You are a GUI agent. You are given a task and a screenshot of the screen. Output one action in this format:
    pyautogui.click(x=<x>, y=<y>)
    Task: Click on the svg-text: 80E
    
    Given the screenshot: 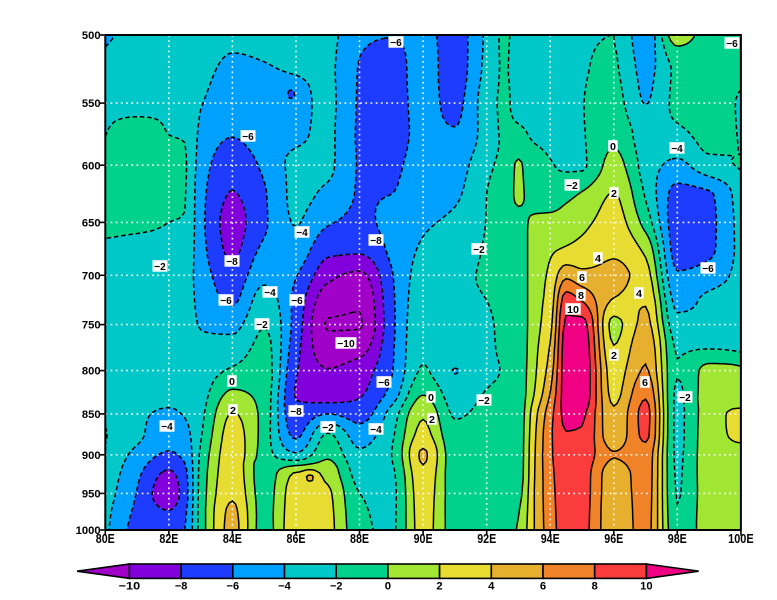 What is the action you would take?
    pyautogui.click(x=105, y=539)
    